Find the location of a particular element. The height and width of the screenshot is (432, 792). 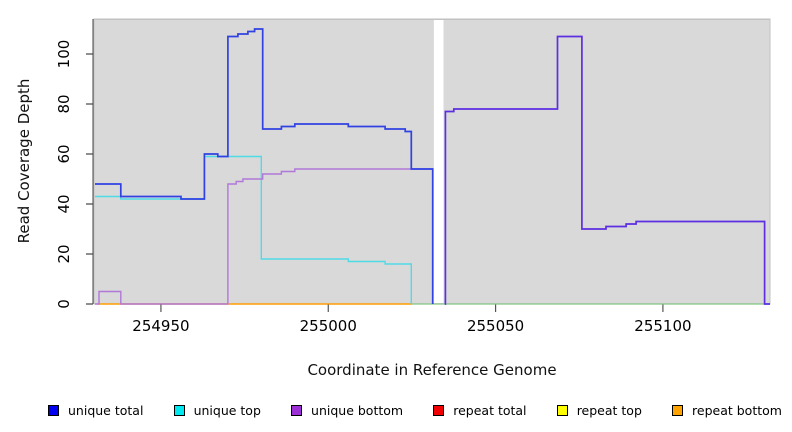

unique-top-swatch-icon is located at coordinates (179, 410).